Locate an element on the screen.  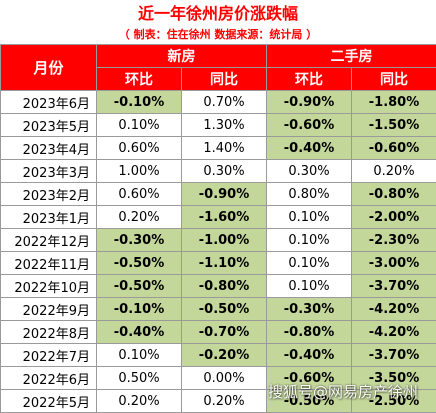
new-yoy-cell: 1.40% is located at coordinates (224, 148).